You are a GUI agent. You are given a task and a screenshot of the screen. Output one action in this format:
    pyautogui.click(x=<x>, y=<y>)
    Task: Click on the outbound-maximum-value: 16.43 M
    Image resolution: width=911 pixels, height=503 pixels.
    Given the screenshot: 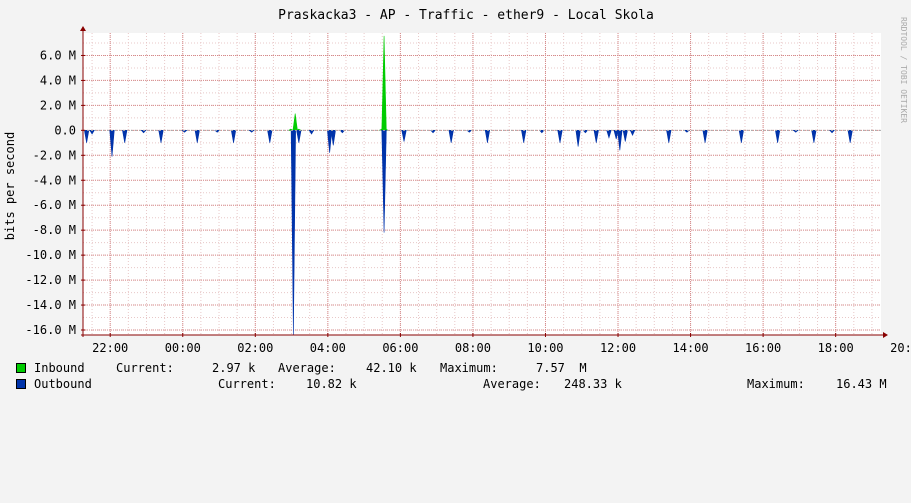 What is the action you would take?
    pyautogui.click(x=861, y=384)
    